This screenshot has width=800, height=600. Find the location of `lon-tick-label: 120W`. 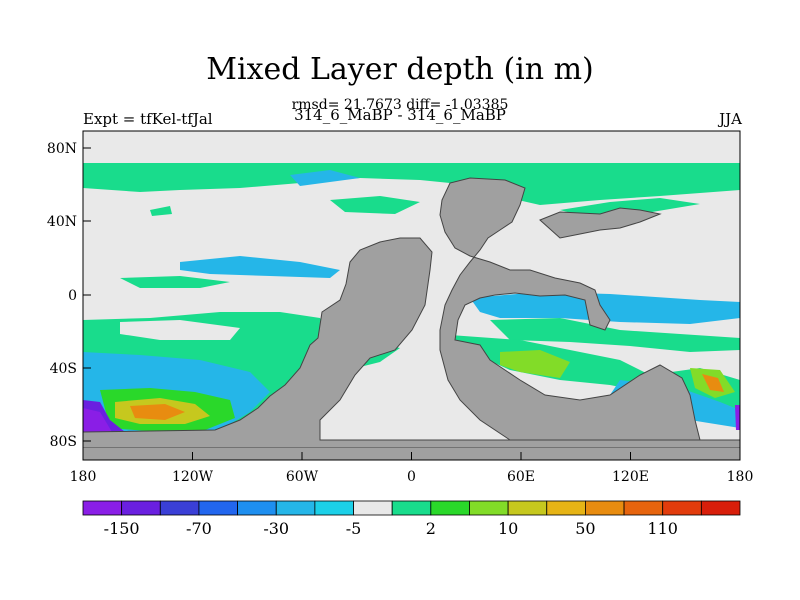

lon-tick-label: 120W is located at coordinates (193, 477).